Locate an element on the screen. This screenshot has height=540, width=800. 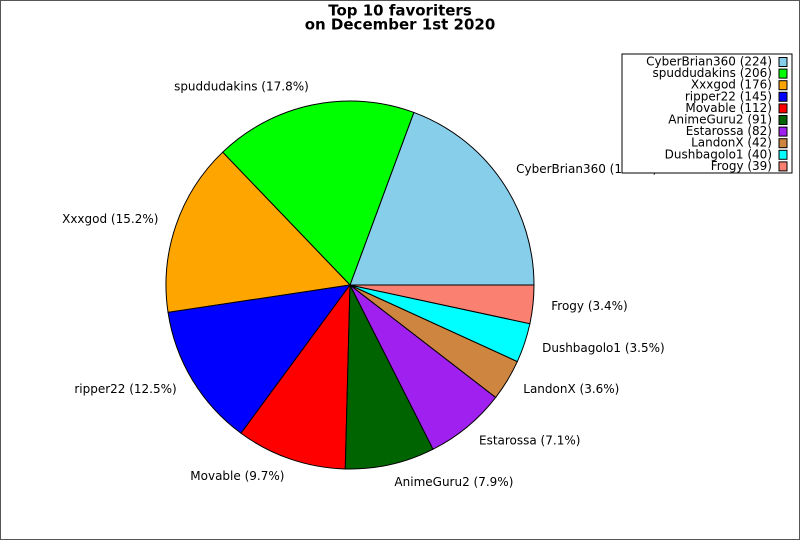
slice-label: Estarossa (7.1%) is located at coordinates (529, 440).